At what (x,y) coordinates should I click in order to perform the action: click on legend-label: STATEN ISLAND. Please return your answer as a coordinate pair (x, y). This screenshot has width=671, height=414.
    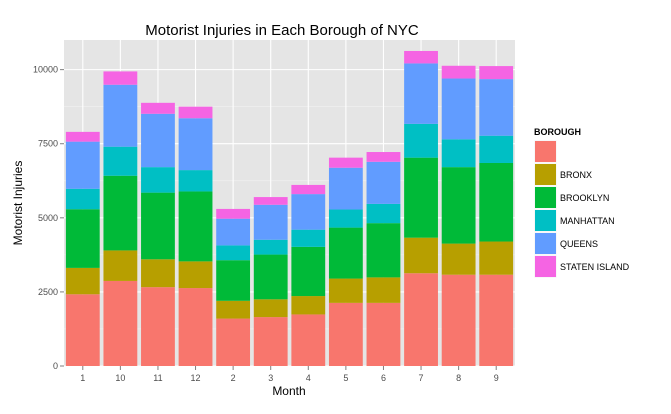
    Looking at the image, I should click on (595, 267).